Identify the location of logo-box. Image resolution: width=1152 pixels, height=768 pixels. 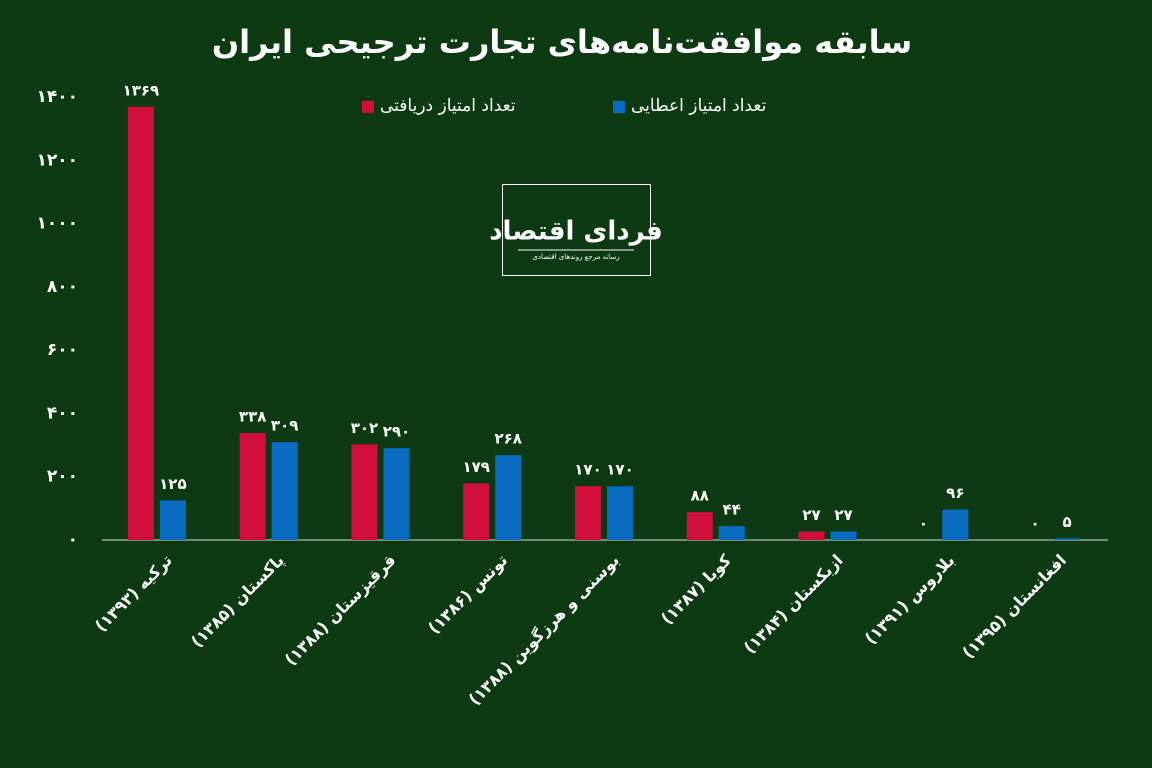
(576, 230).